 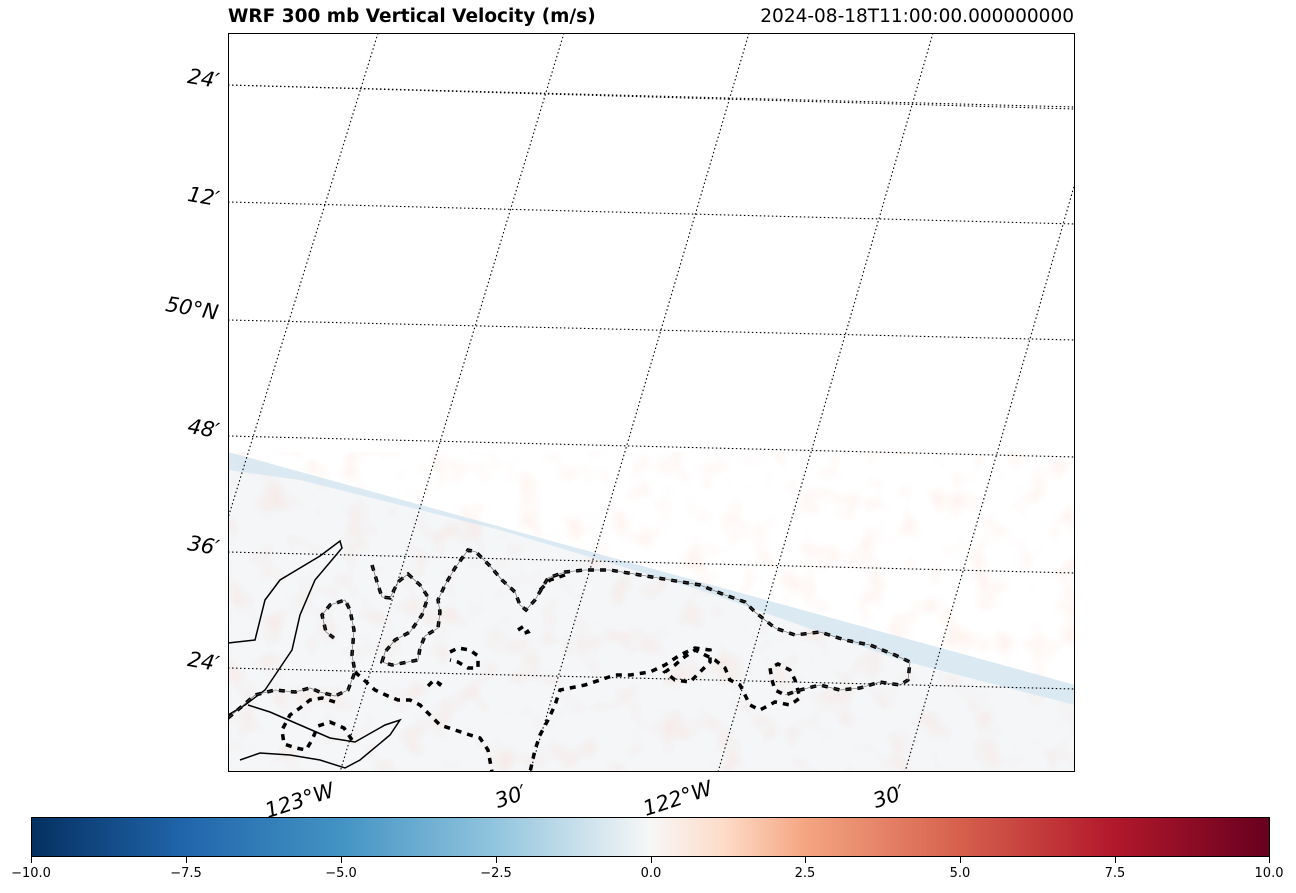 I want to click on valid-time-label: 2024-08-18T11:00:00.000000000, so click(x=917, y=16).